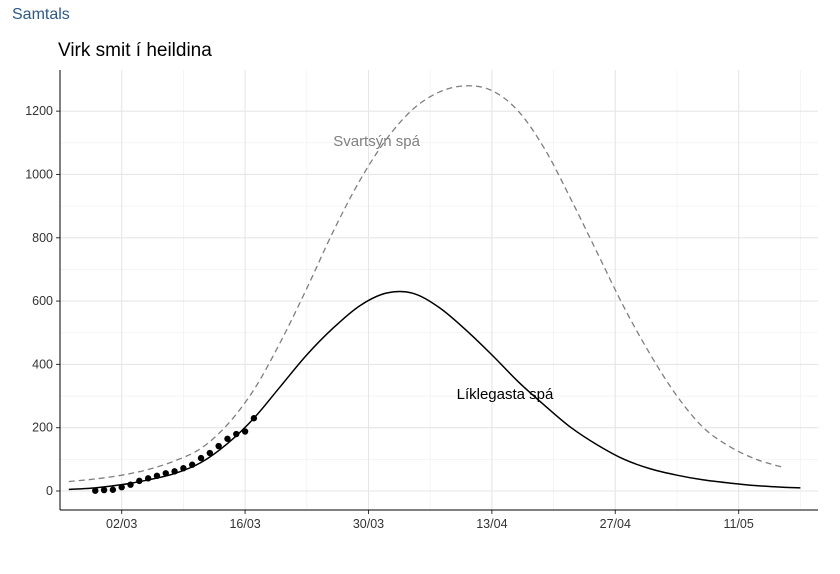  What do you see at coordinates (376, 141) in the screenshot?
I see `pessimistic-forecast-label: Svartsýn spá` at bounding box center [376, 141].